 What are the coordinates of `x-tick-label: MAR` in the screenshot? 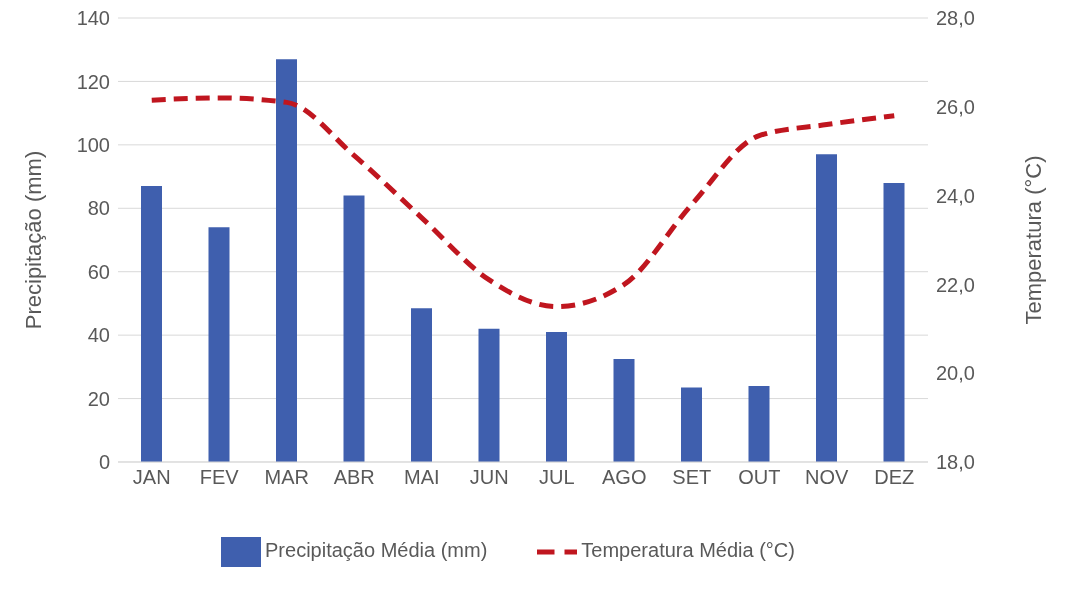 It's located at (286, 477).